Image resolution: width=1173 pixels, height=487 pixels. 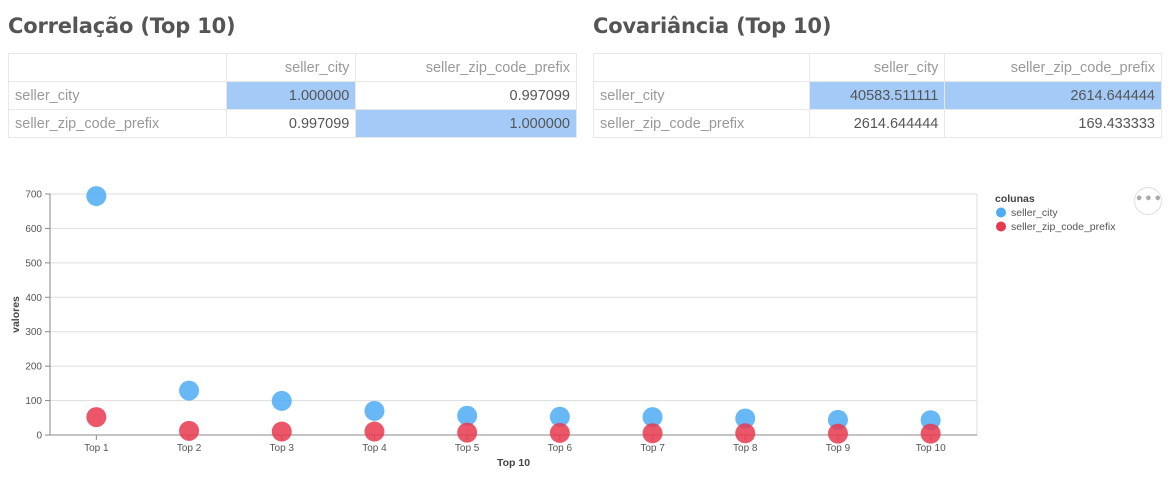 I want to click on legend-label: seller_city, so click(x=1034, y=213).